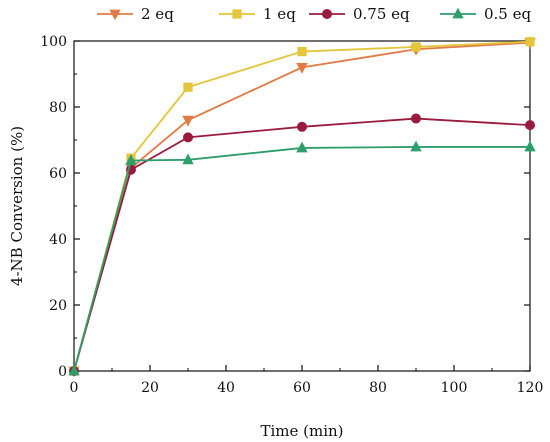  I want to click on y-tick-label: 40, so click(58, 240).